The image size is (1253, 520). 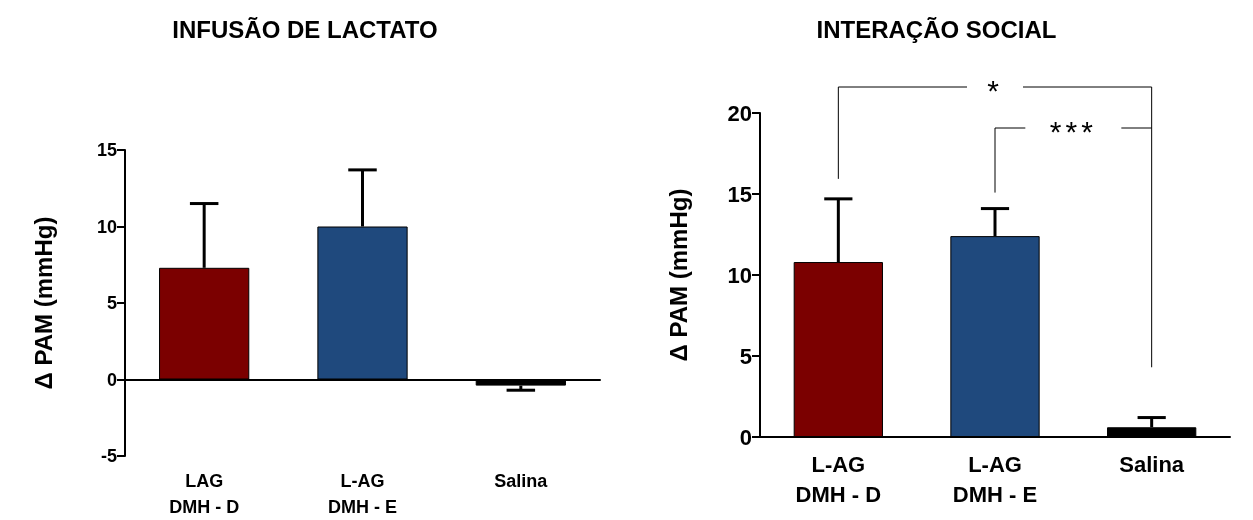 What do you see at coordinates (108, 456) in the screenshot?
I see `y-tick-label: -5` at bounding box center [108, 456].